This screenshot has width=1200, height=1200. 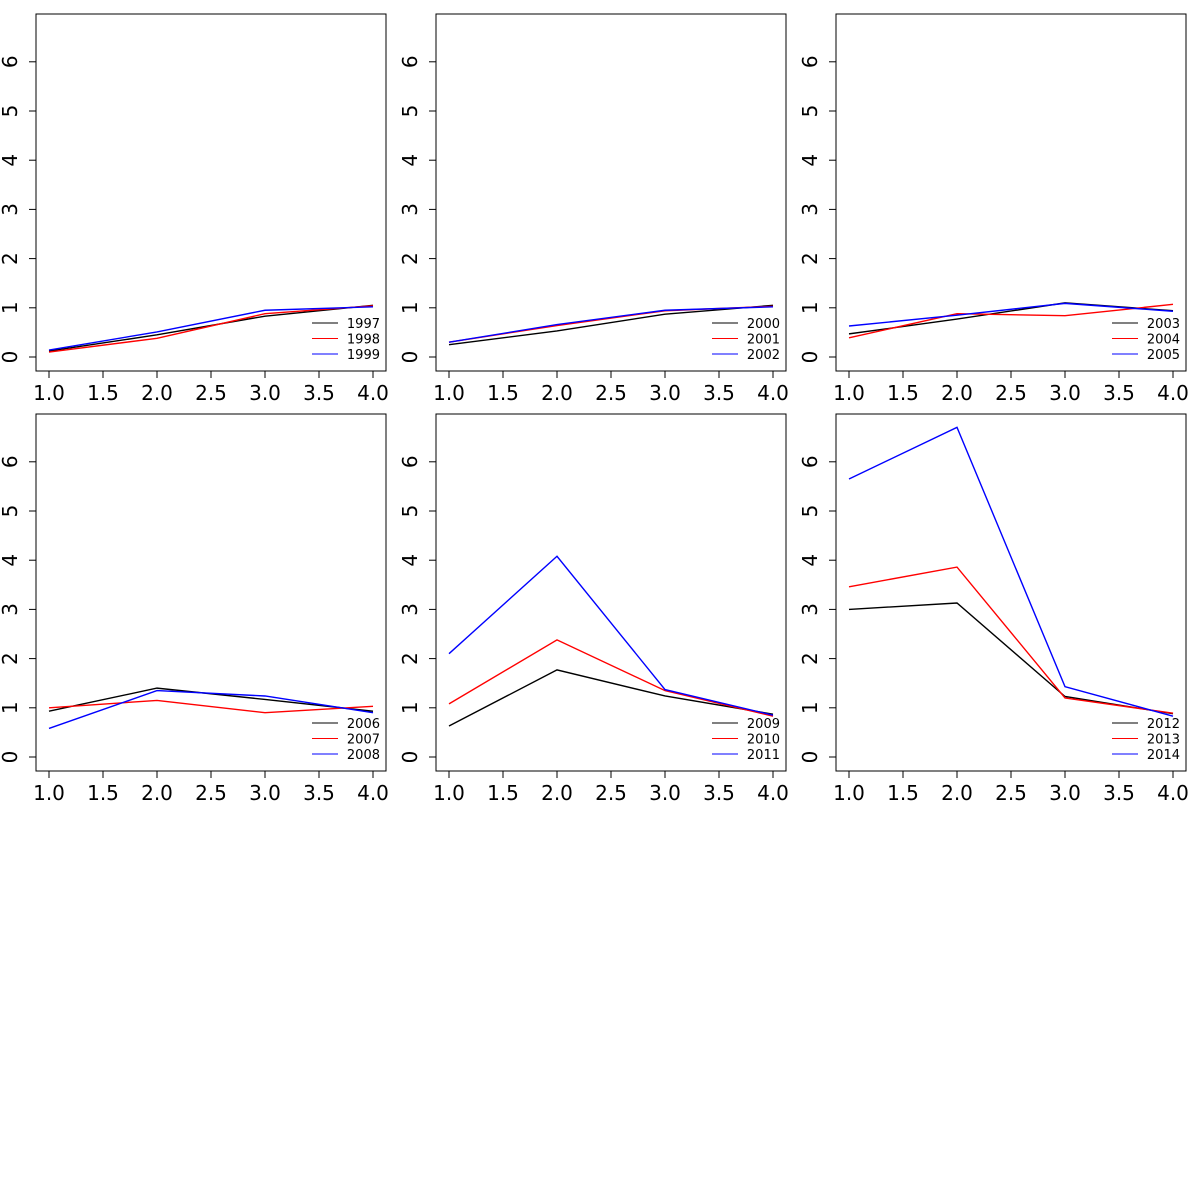 I want to click on legend-label: 2008, so click(x=363, y=755).